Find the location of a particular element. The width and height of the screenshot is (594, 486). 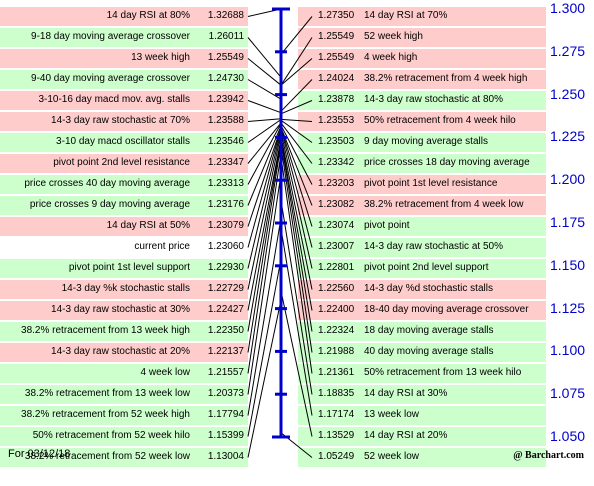

left-level-row: 14-3 day %k stochastic stalls 1.22729 is located at coordinates (124, 289).